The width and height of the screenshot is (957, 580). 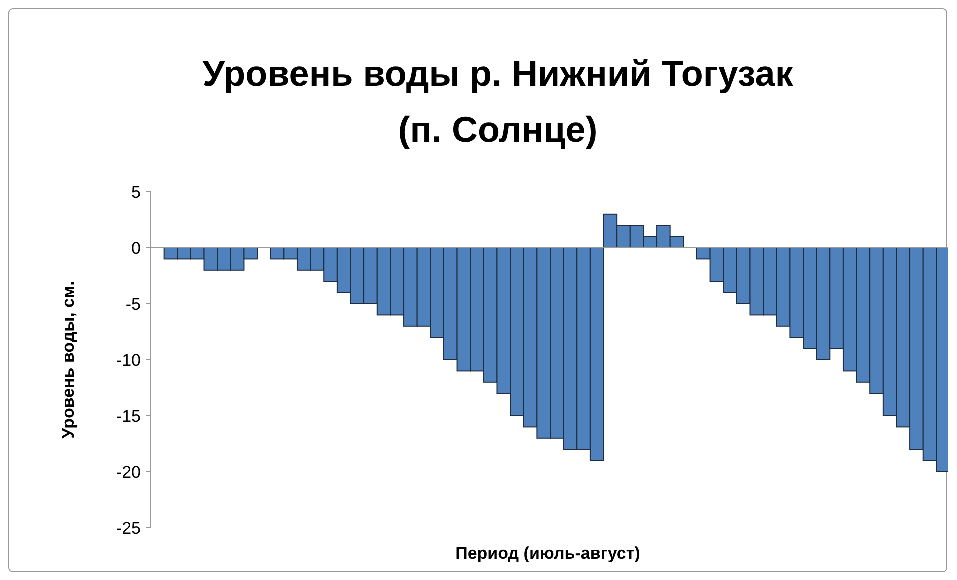 What do you see at coordinates (498, 101) in the screenshot?
I see `chart-title: Уровень воды р. Нижний Тогузак (п. Солнце)` at bounding box center [498, 101].